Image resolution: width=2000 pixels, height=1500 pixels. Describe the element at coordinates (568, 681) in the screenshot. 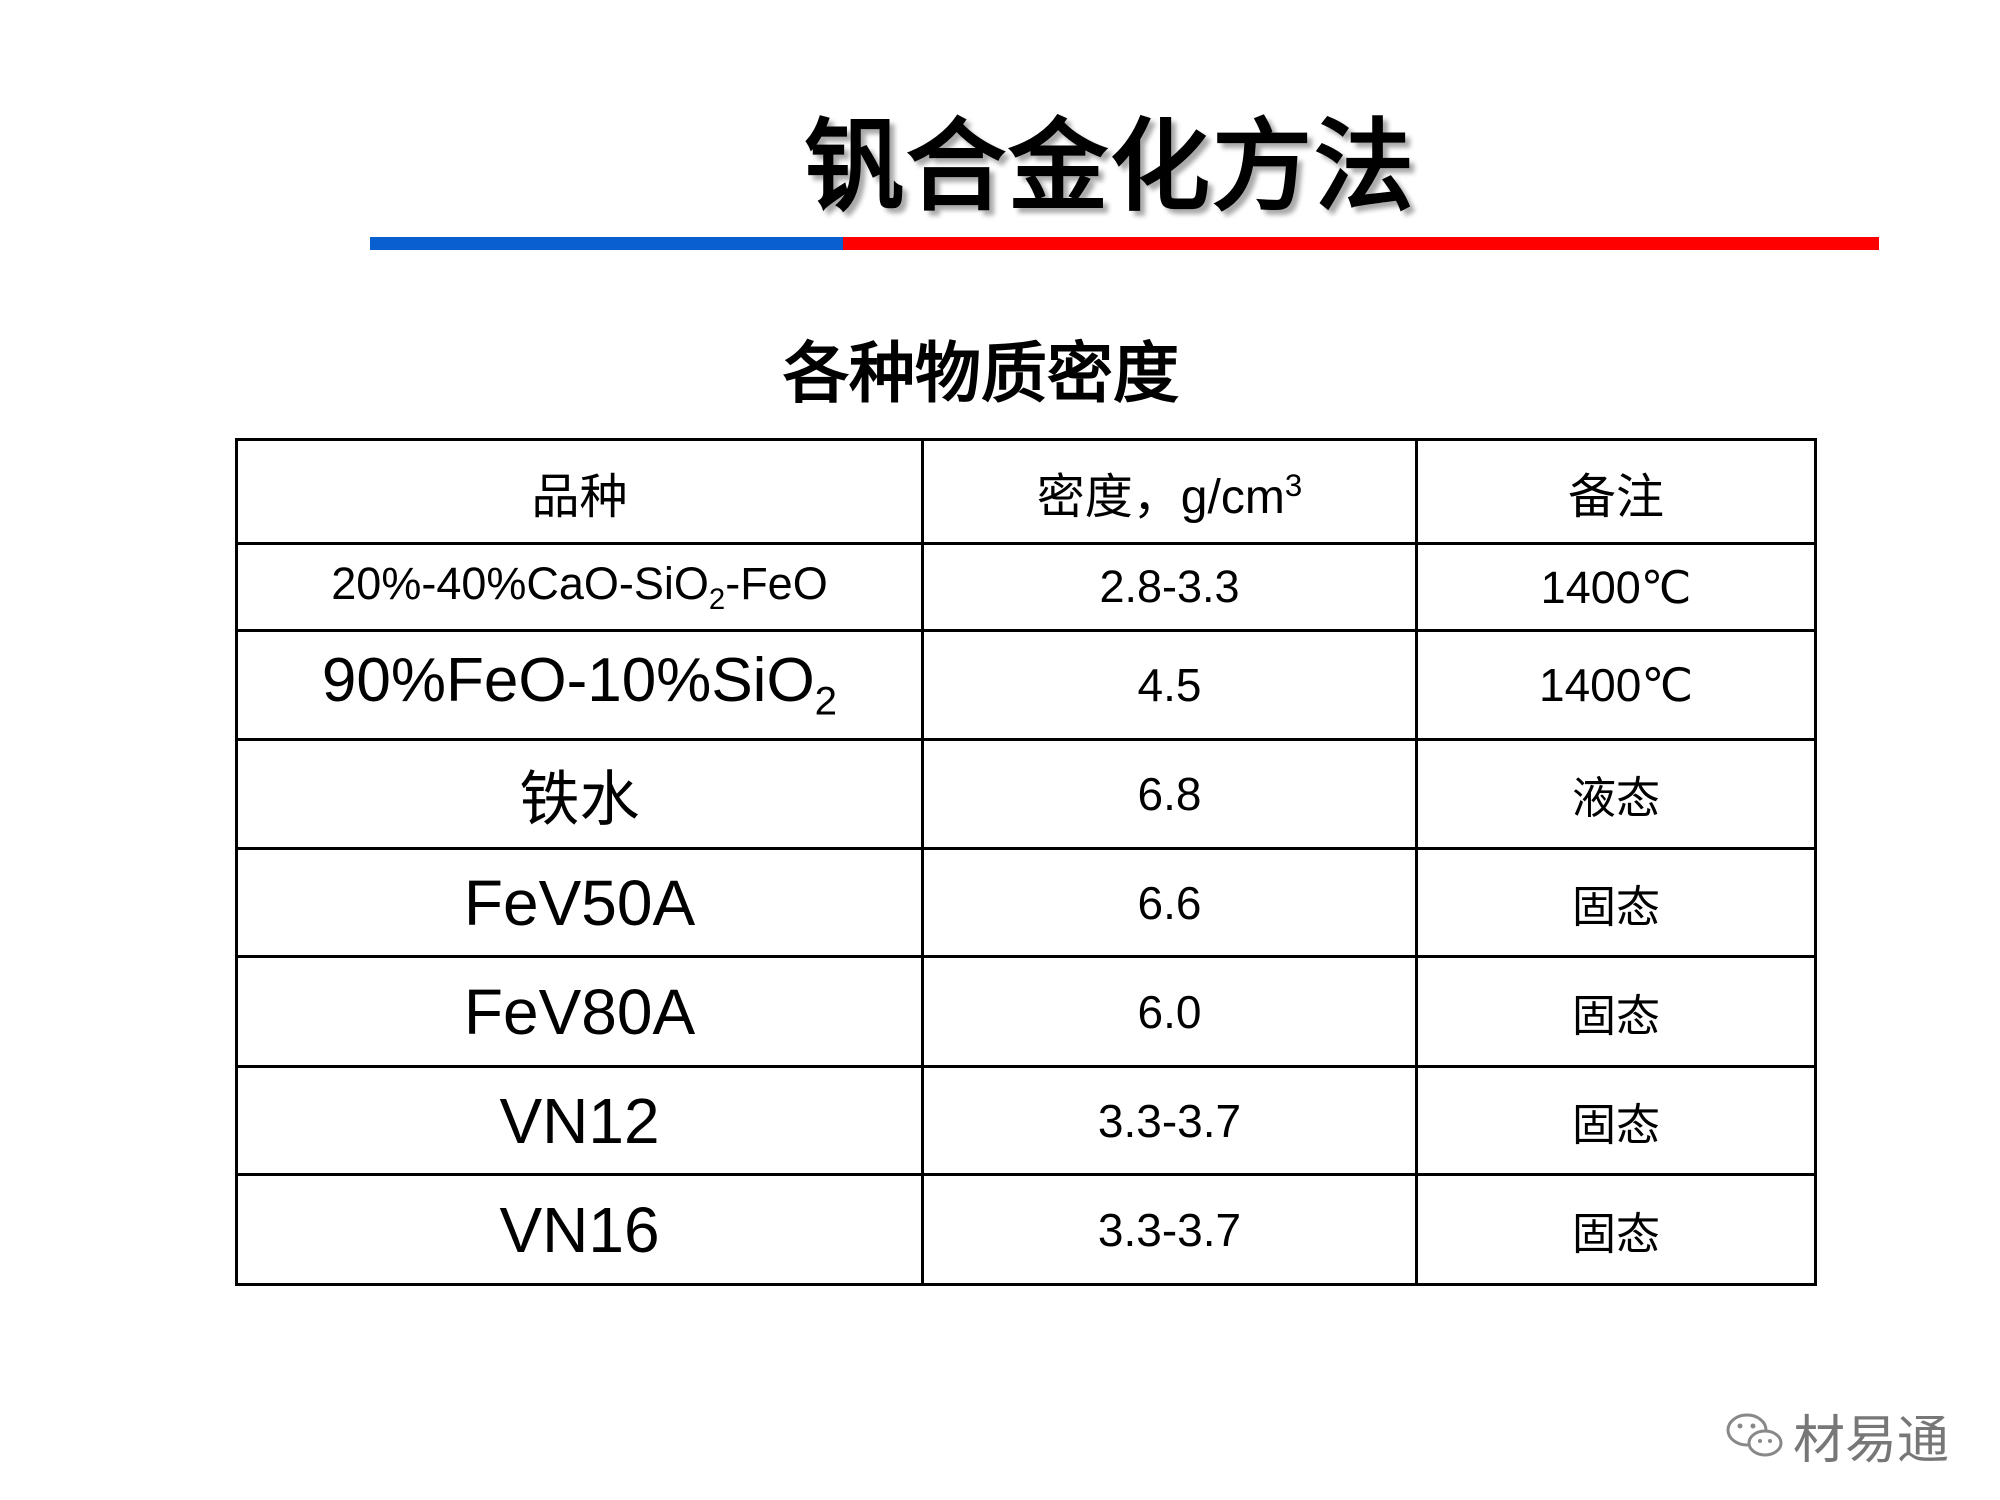

I see `cell-text: 90%FeO-10%SiO` at that location.